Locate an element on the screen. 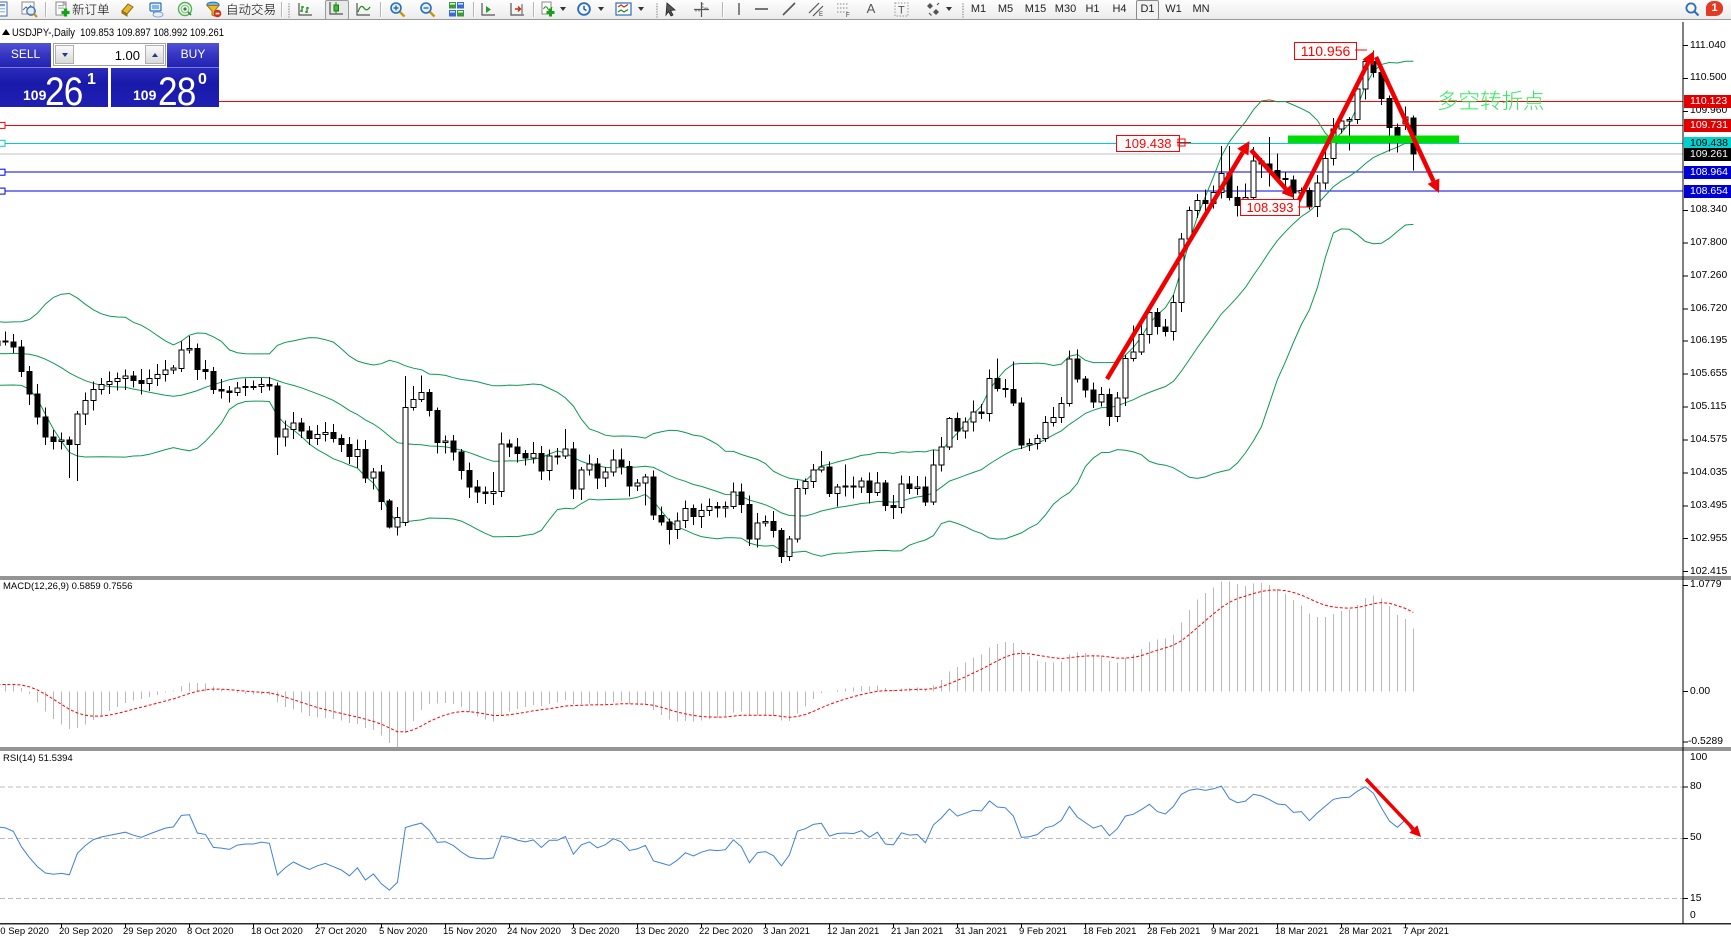 The width and height of the screenshot is (1731, 938). svg-text: F is located at coordinates (848, 15).